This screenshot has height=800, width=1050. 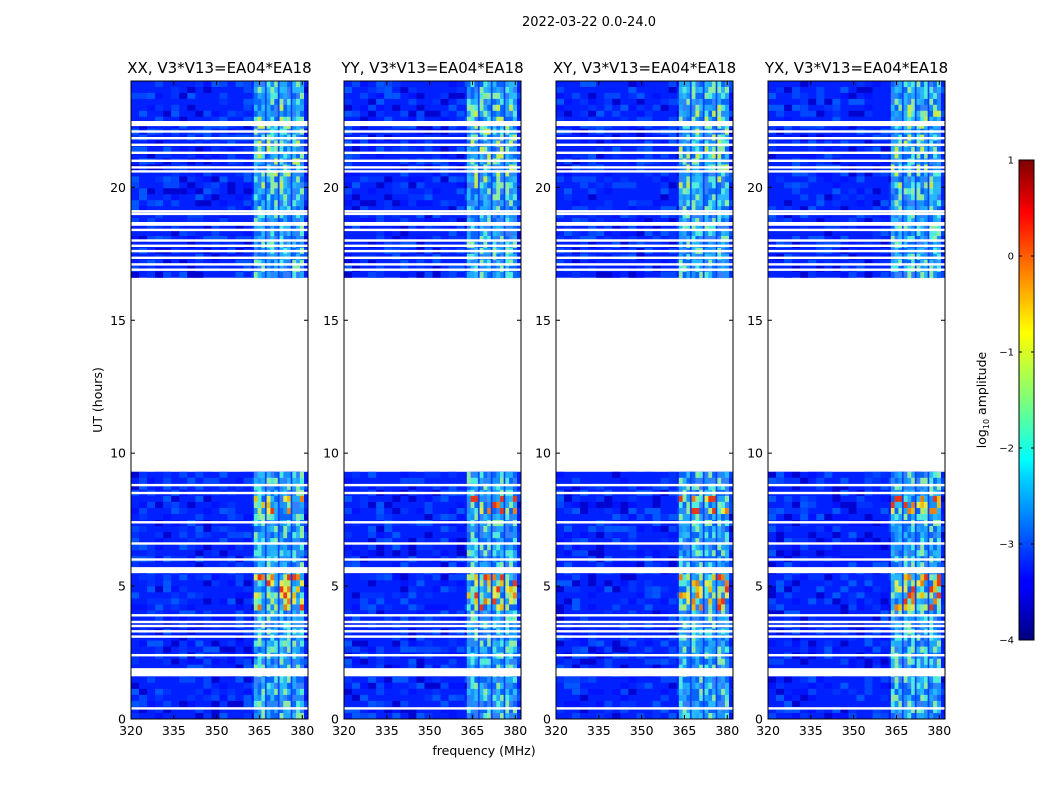 I want to click on y-tick-label: 20, so click(x=118, y=187).